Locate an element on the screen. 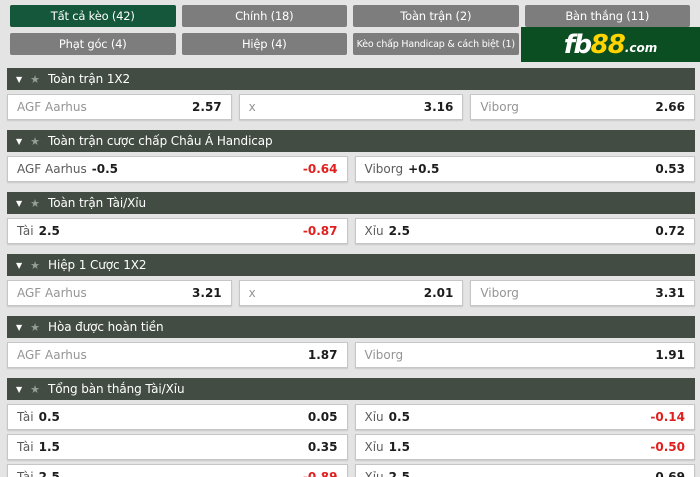  fb88-logo: fb 88 .com is located at coordinates (610, 44).